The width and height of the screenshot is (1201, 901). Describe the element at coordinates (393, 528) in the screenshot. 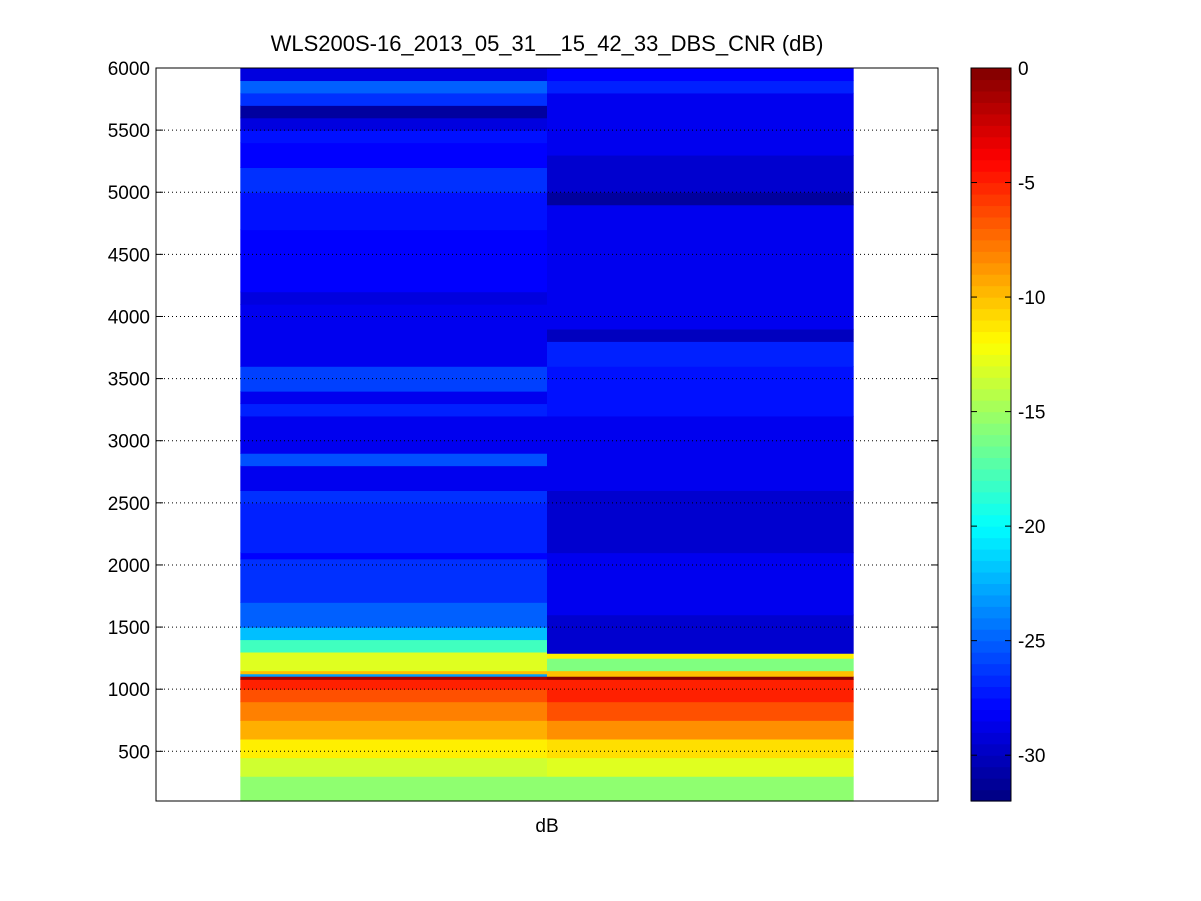

I see `heatmap-cell-col1-band17` at that location.